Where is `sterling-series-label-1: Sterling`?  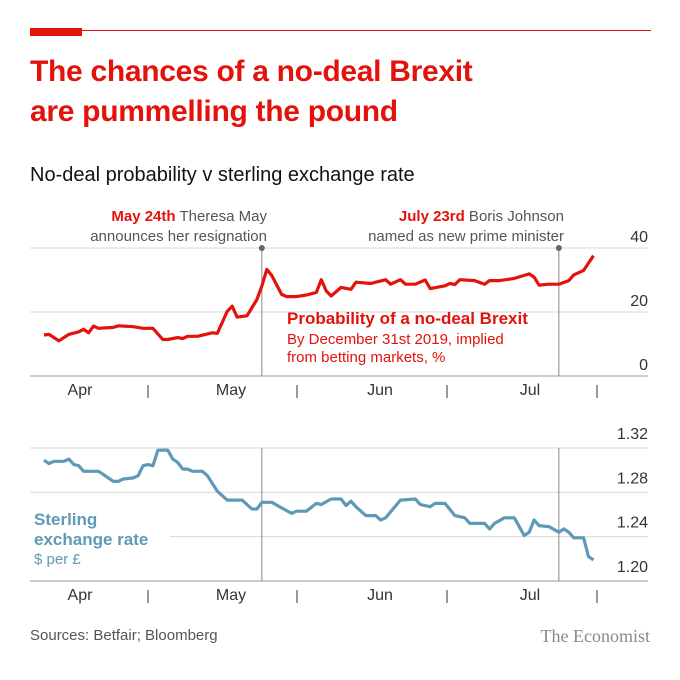 sterling-series-label-1: Sterling is located at coordinates (65, 519).